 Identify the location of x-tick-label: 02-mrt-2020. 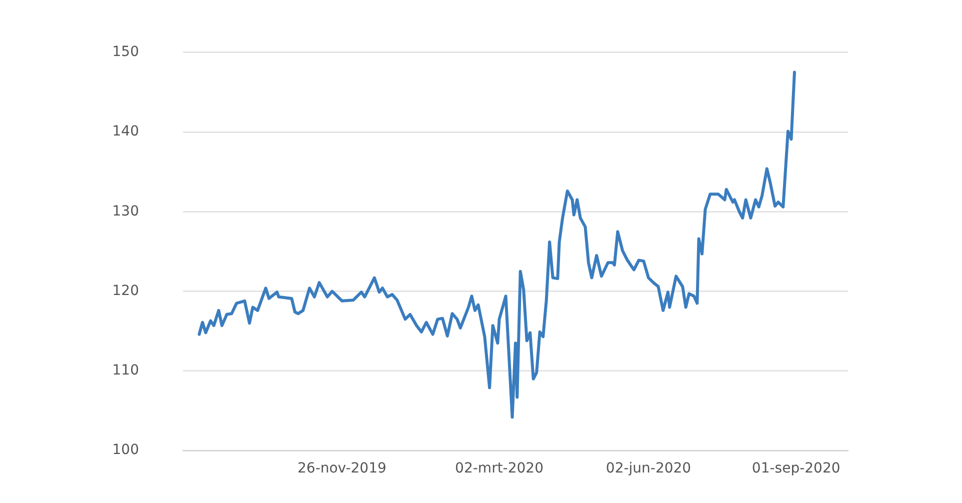
(499, 468).